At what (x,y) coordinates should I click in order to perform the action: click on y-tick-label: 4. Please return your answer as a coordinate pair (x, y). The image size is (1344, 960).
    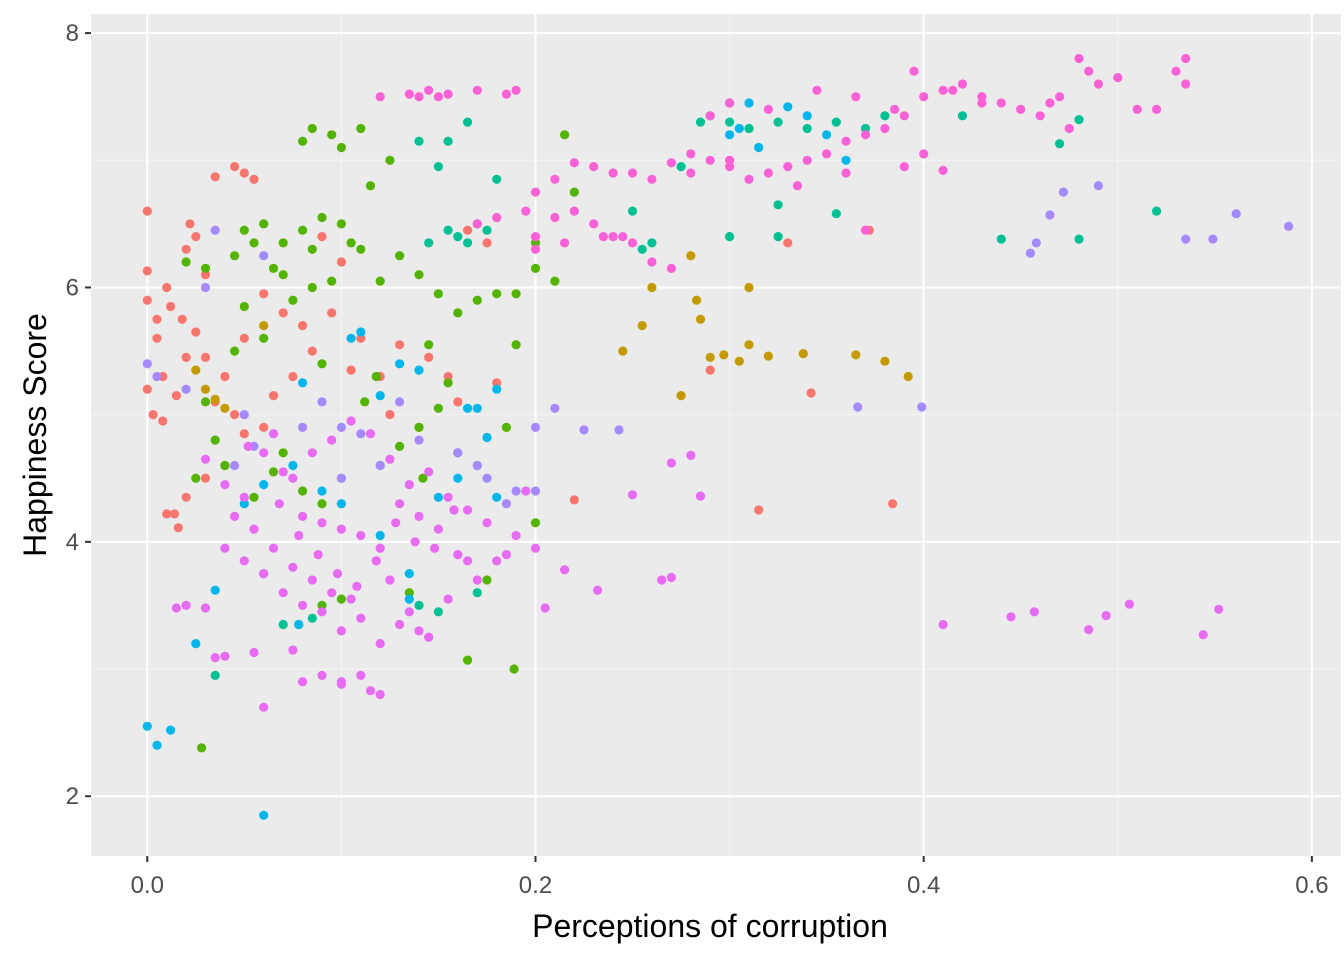
    Looking at the image, I should click on (72, 542).